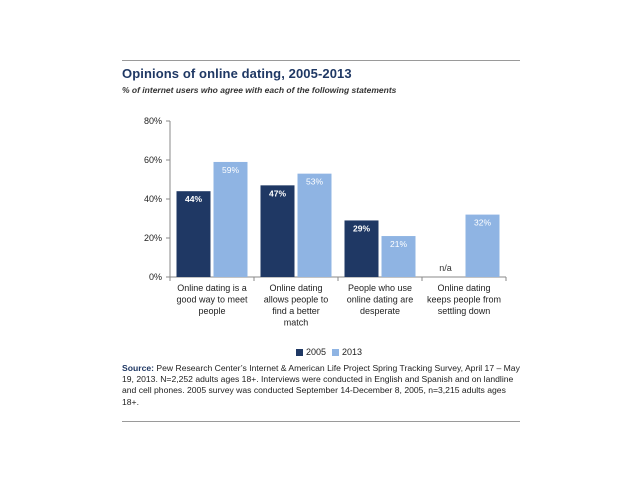  I want to click on category-label: find a better, so click(296, 311).